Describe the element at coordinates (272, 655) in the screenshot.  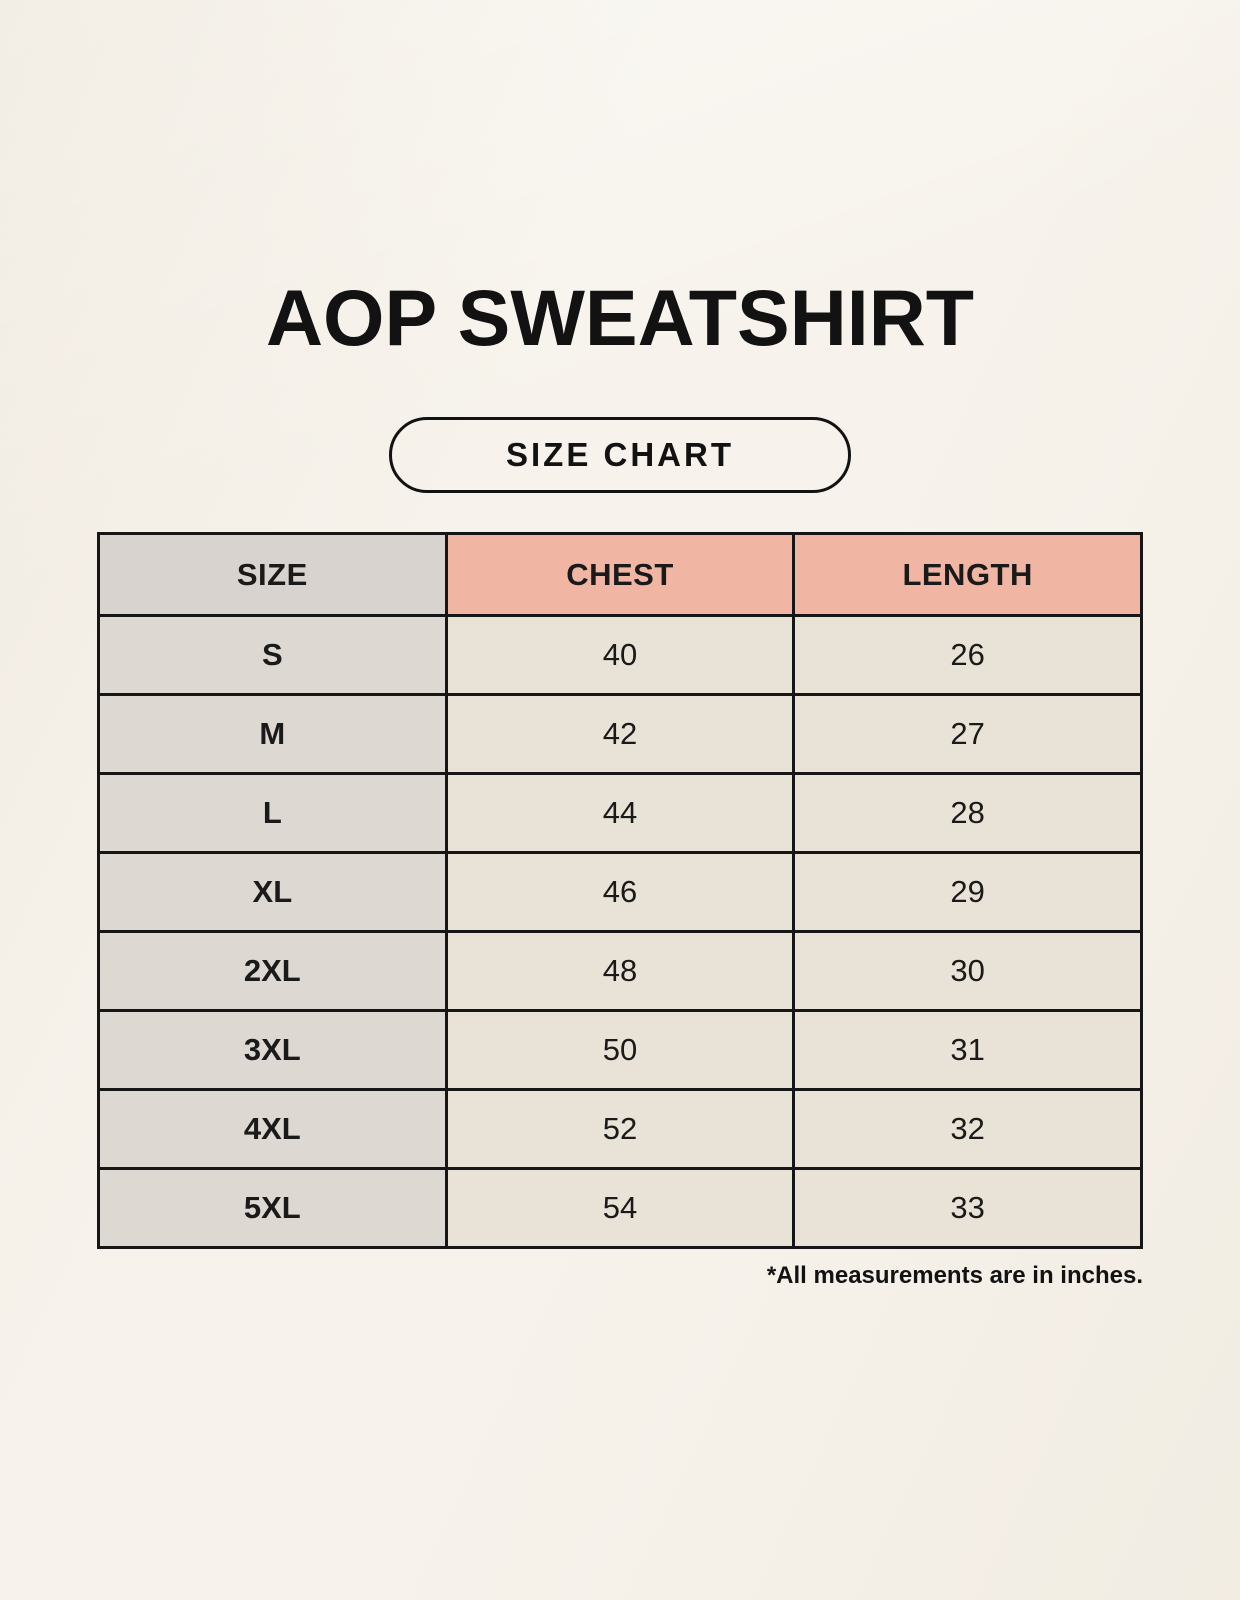
I see `size-cell: S` at that location.